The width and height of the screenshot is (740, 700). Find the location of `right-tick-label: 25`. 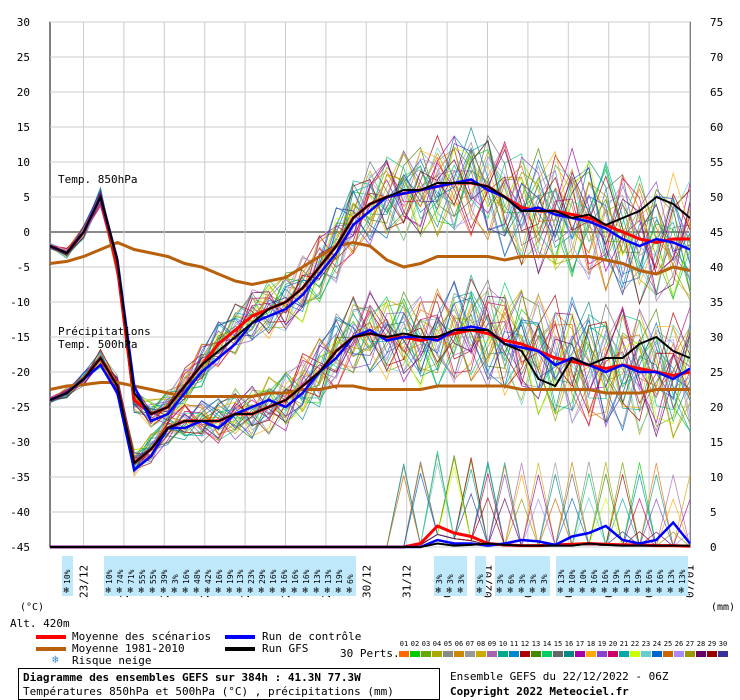

right-tick-label: 25 is located at coordinates (716, 372).